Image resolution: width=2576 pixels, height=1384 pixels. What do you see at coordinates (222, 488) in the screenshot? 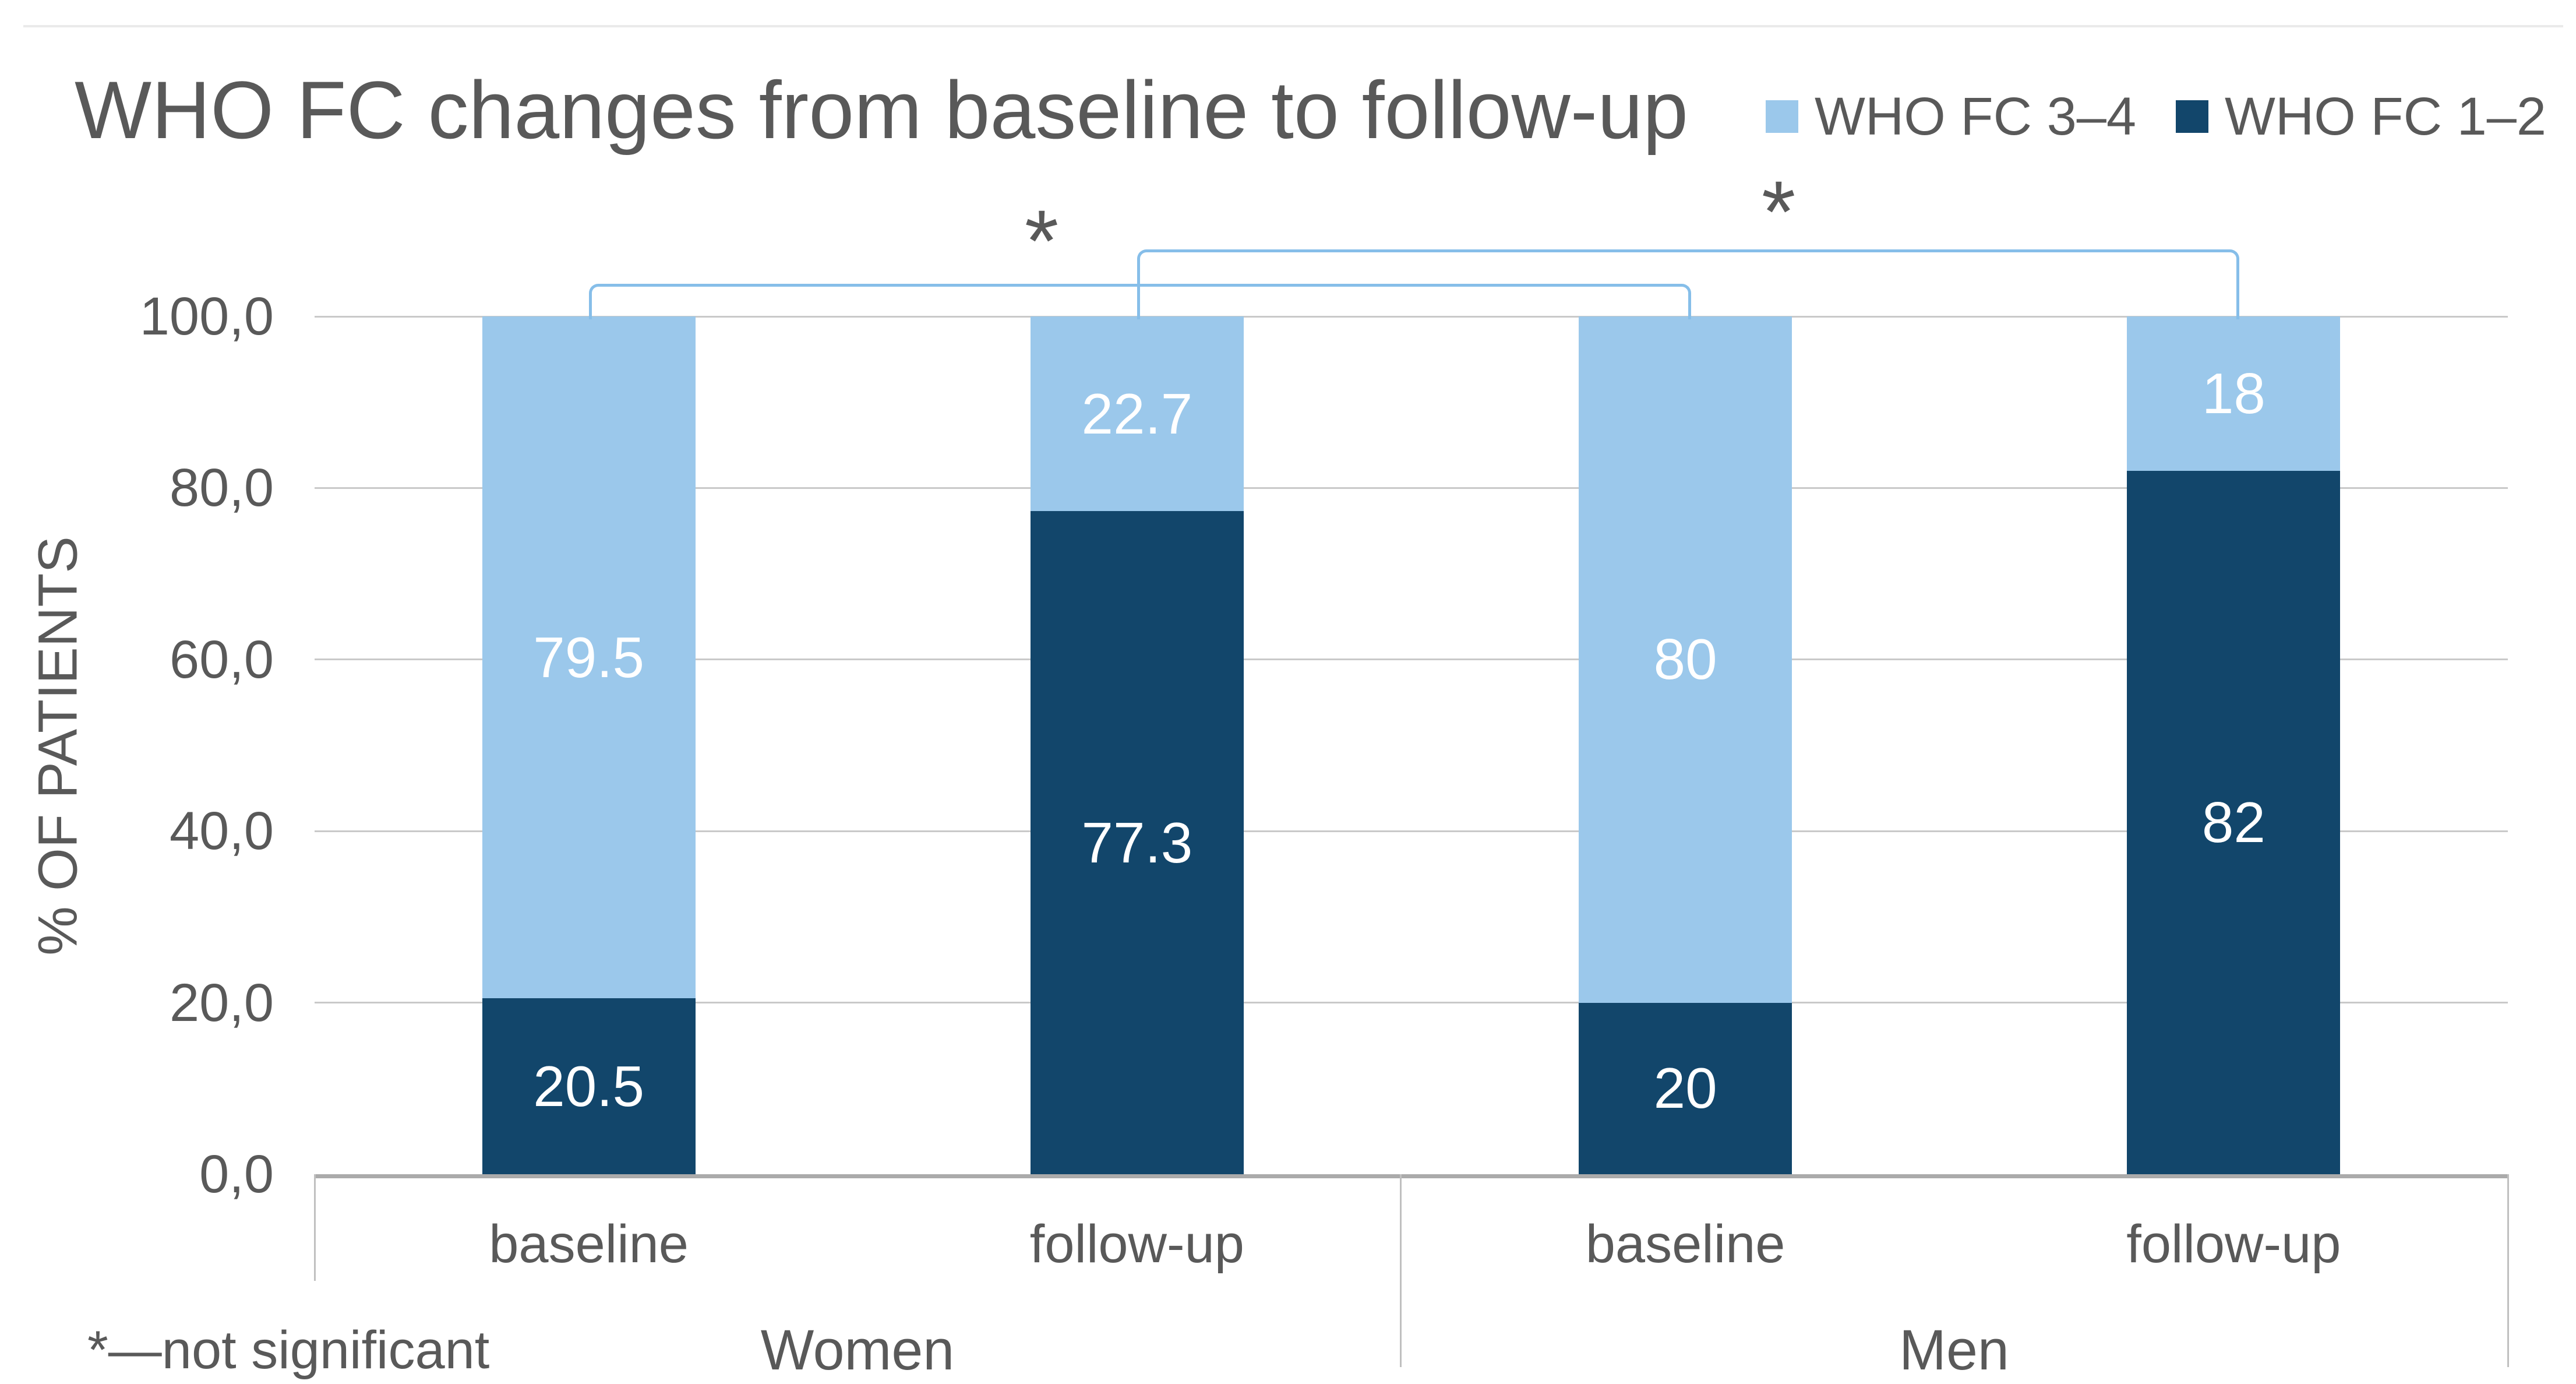
I see `y-tick-label: 80,0` at bounding box center [222, 488].